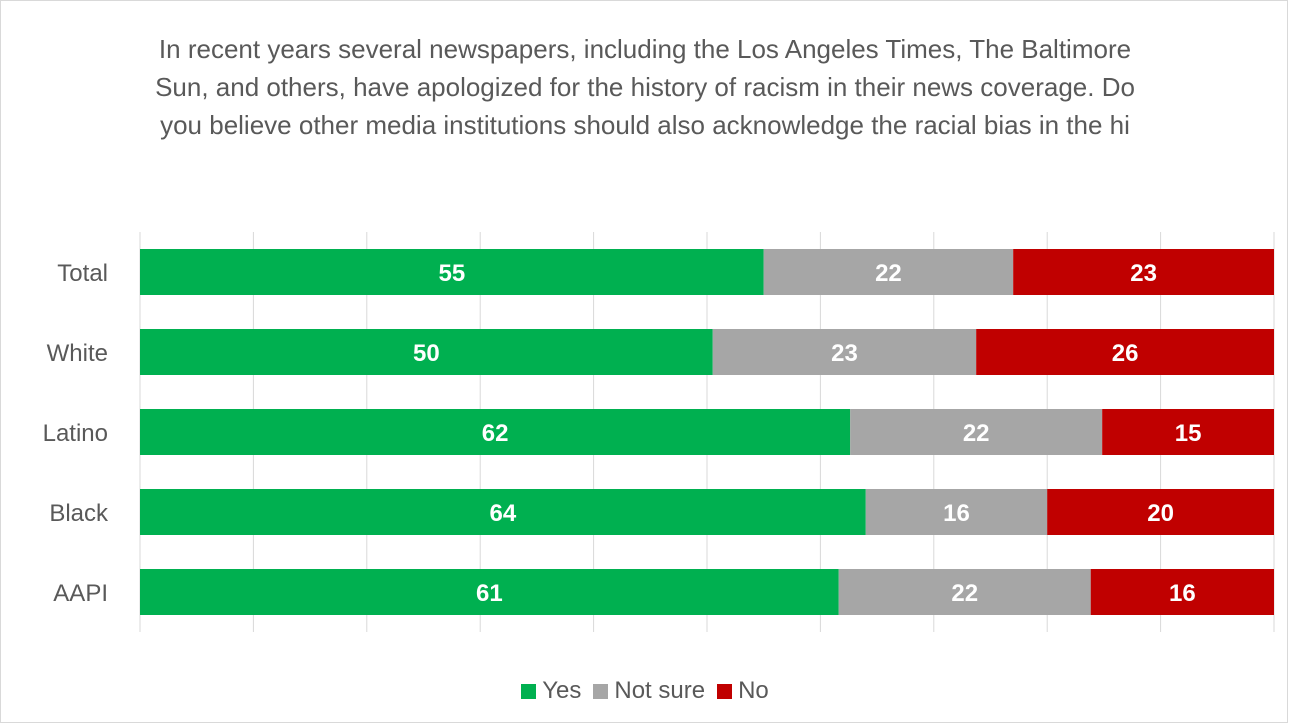 This screenshot has width=1290, height=725. What do you see at coordinates (753, 690) in the screenshot?
I see `legend-label-no: No` at bounding box center [753, 690].